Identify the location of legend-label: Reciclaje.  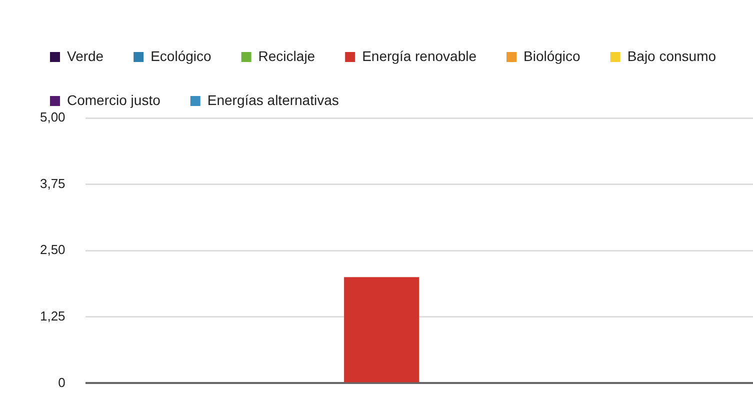
(287, 56).